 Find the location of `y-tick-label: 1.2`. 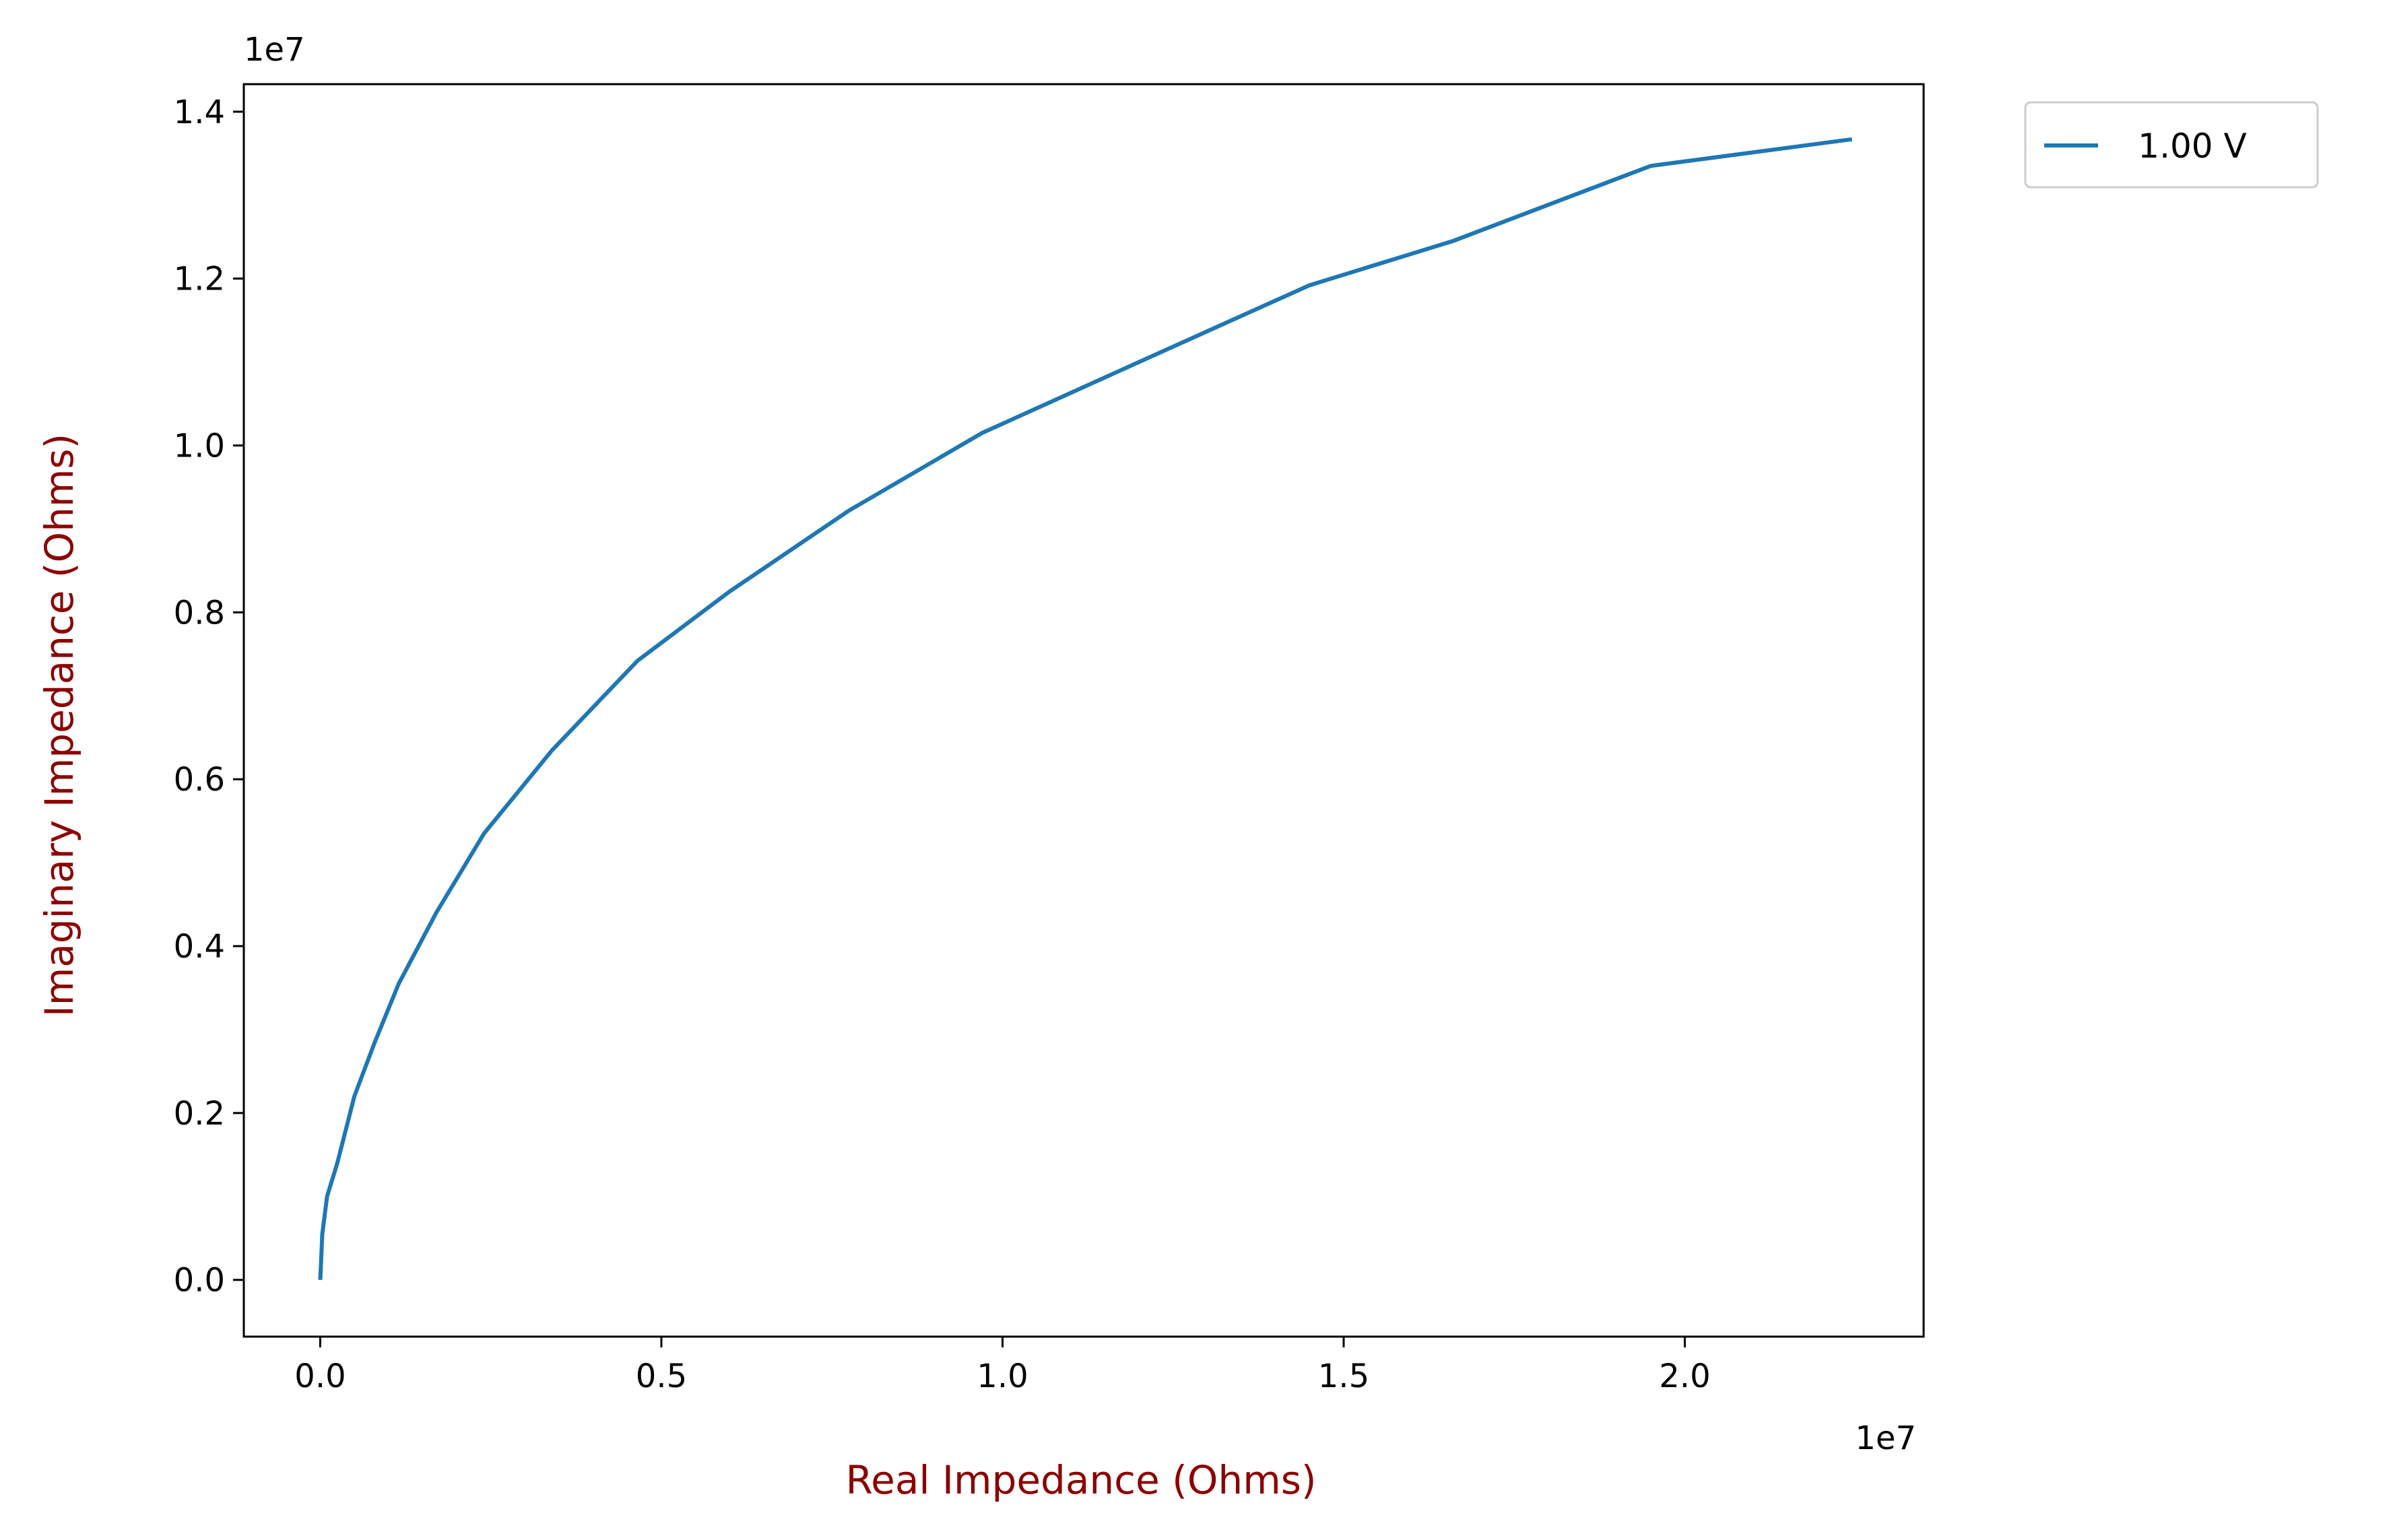

y-tick-label: 1.2 is located at coordinates (199, 279).